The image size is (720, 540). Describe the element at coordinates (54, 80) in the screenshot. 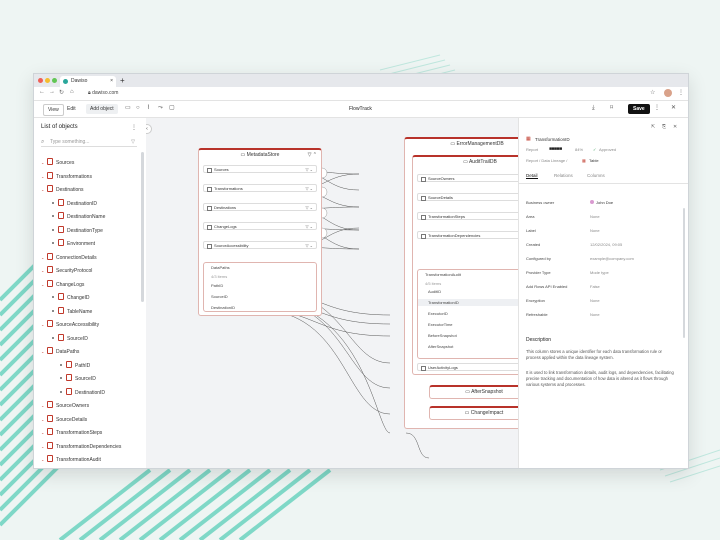

I see `maximize-window-dot` at that location.